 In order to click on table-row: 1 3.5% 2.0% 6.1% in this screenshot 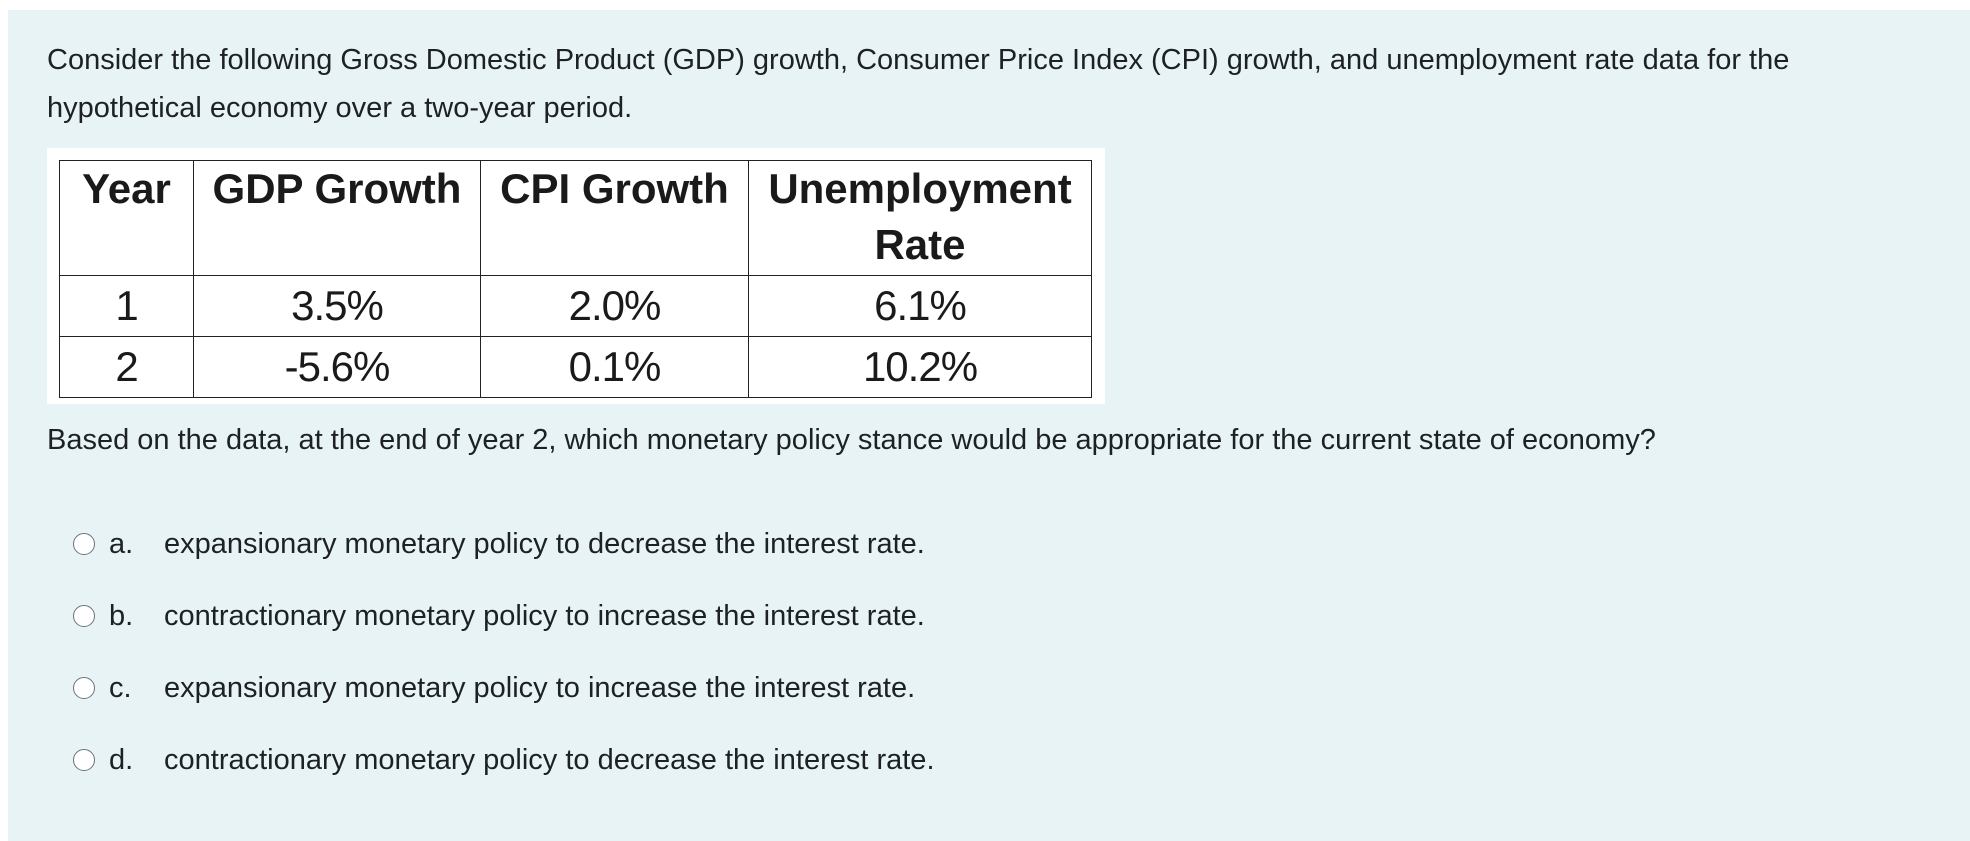, I will do `click(575, 306)`.